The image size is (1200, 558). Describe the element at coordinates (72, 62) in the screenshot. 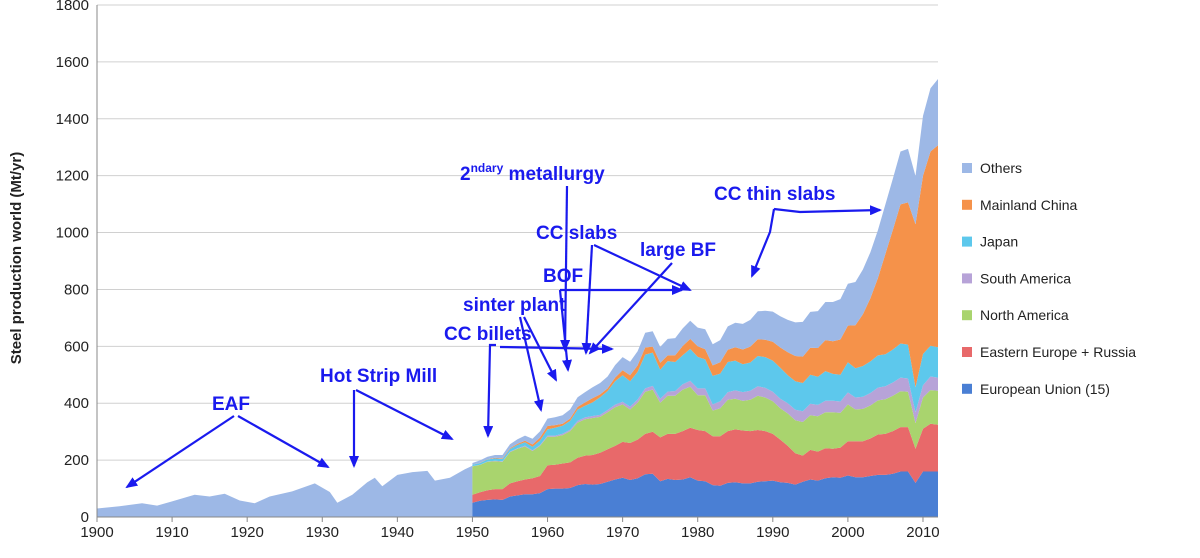

I see `y-tick-label: 1600` at that location.